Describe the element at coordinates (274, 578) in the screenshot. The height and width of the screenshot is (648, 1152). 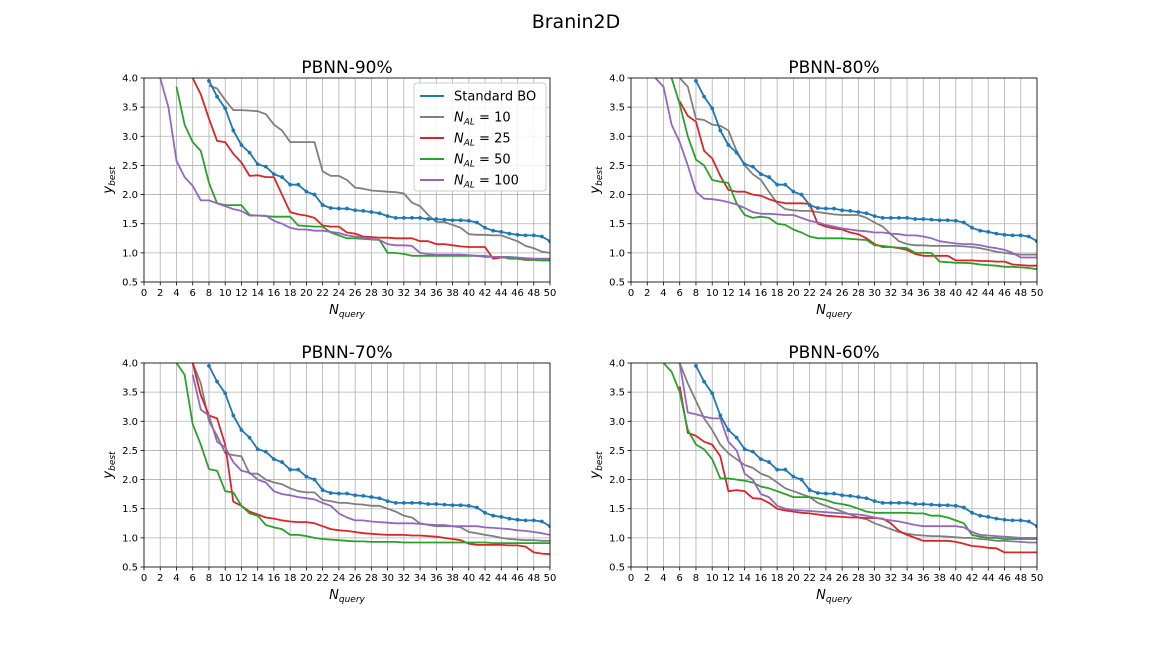
I see `x-tick-label: 16` at that location.